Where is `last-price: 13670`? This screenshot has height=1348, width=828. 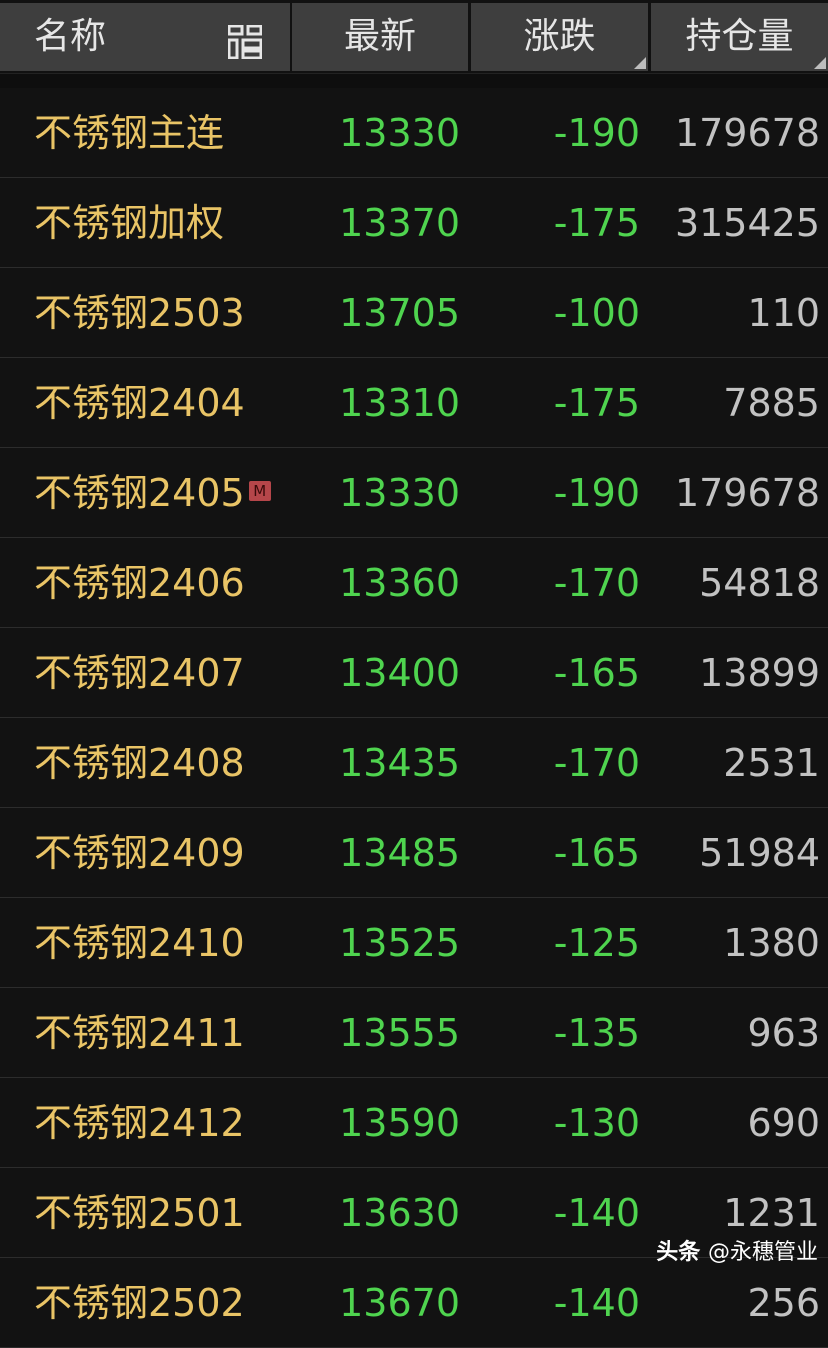
last-price: 13670 is located at coordinates (399, 1303).